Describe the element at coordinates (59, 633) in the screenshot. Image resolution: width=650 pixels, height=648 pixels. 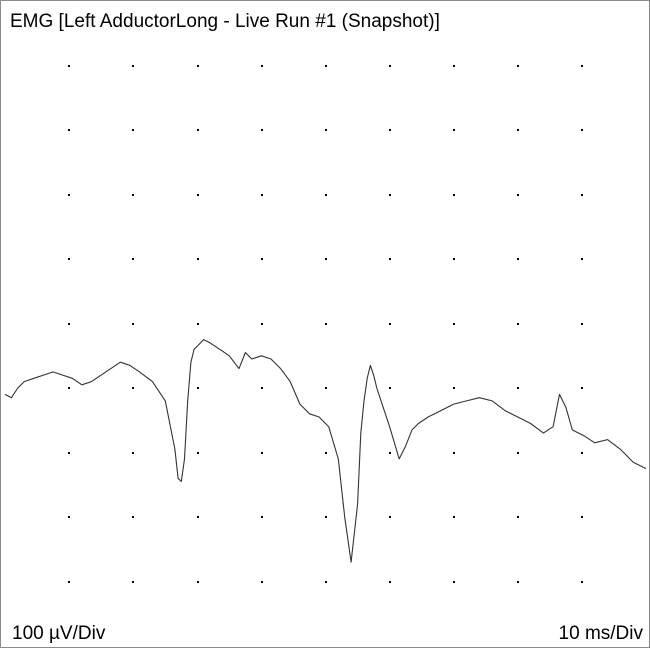
I see `amplitude-scale-label: 100 µV/Div` at that location.